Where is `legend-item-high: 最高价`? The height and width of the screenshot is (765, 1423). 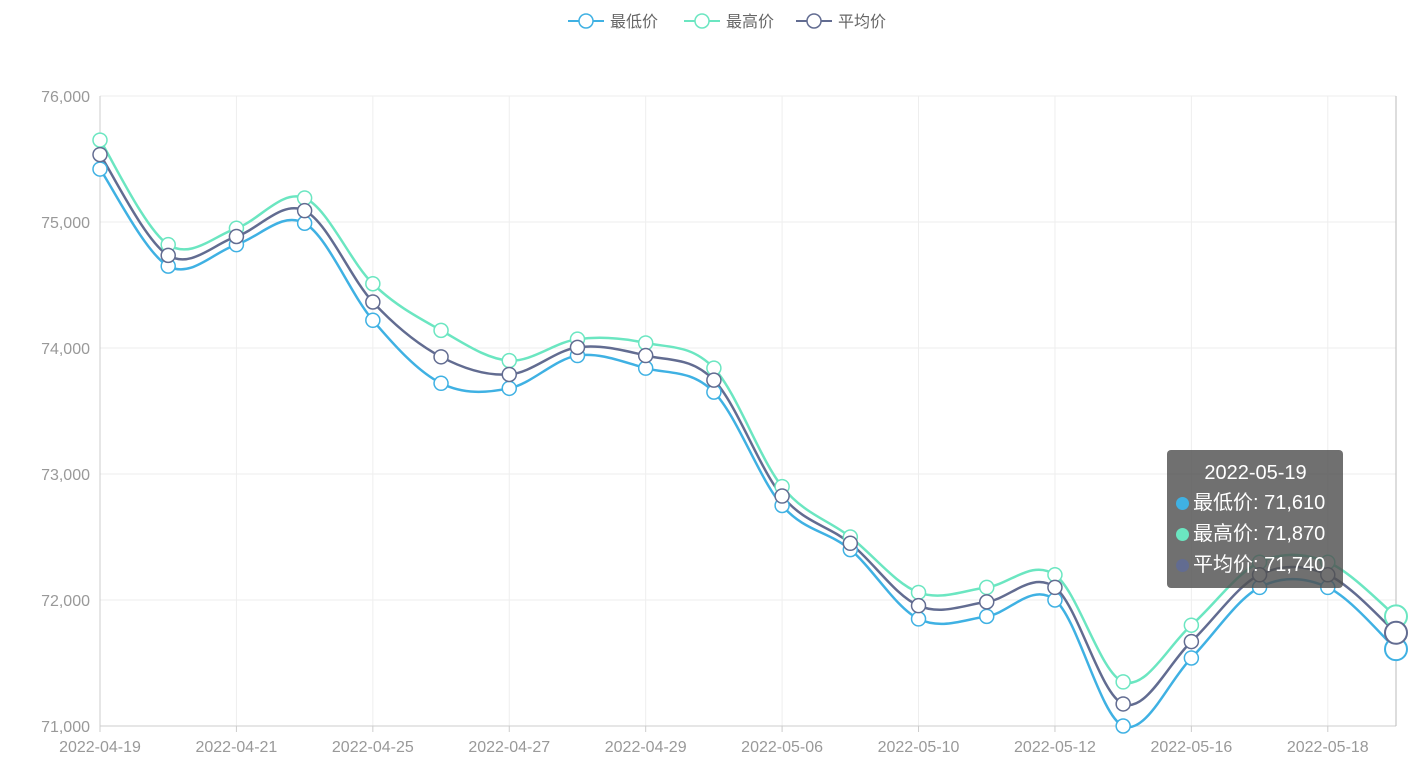 legend-item-high: 最高价 is located at coordinates (729, 22).